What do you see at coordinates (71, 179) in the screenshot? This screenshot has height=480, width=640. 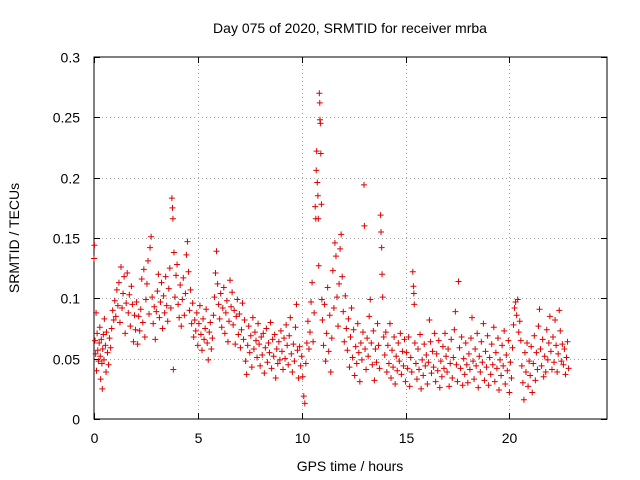 I see `y-tick-label: 0.2` at bounding box center [71, 179].